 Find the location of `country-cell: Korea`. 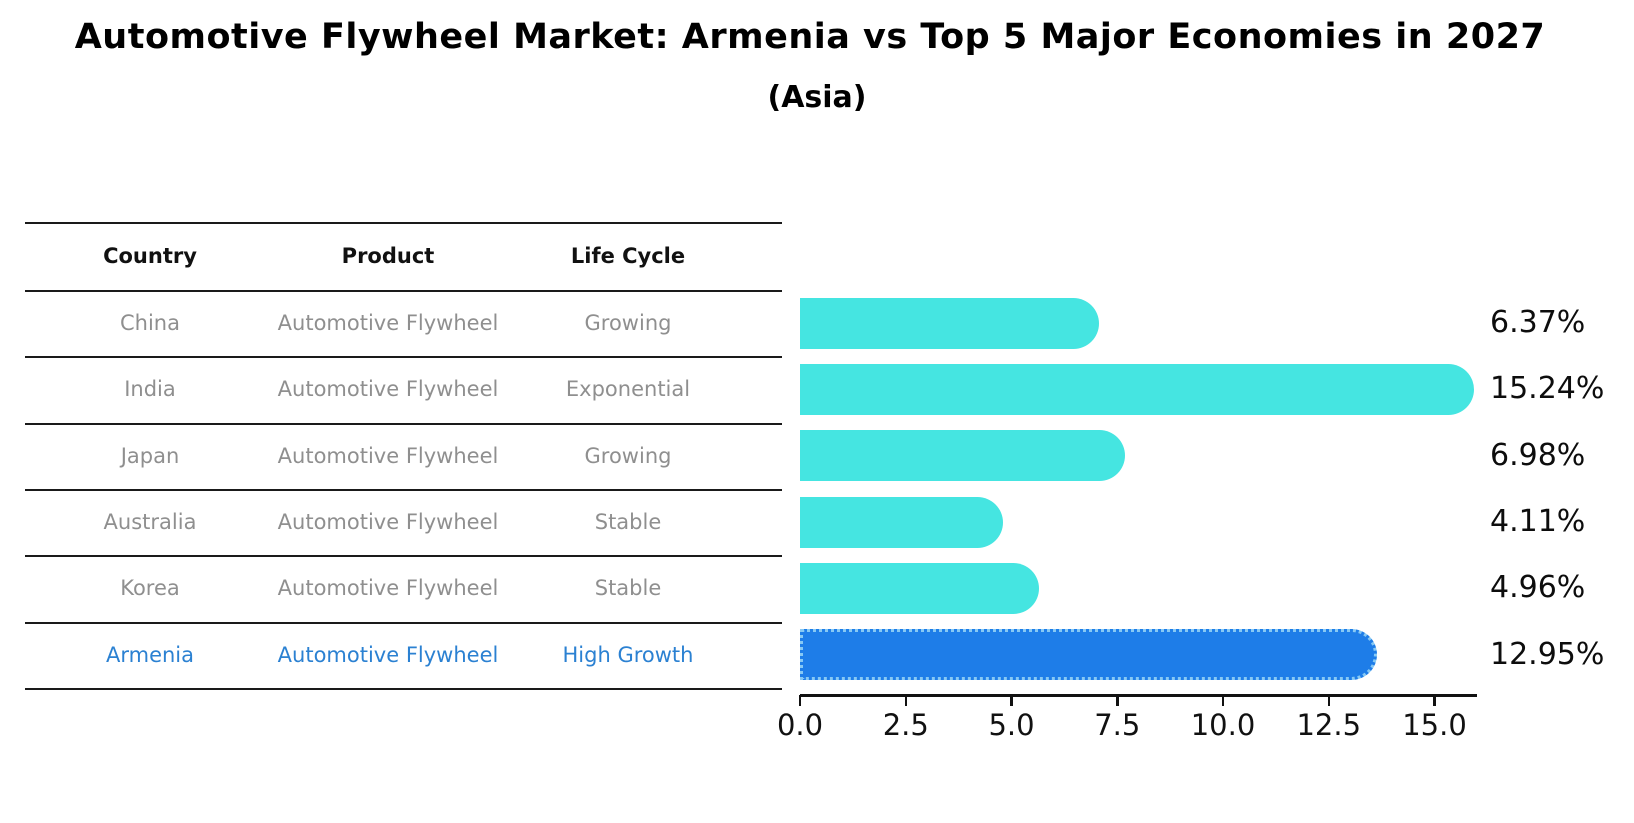

country-cell: Korea is located at coordinates (150, 588).